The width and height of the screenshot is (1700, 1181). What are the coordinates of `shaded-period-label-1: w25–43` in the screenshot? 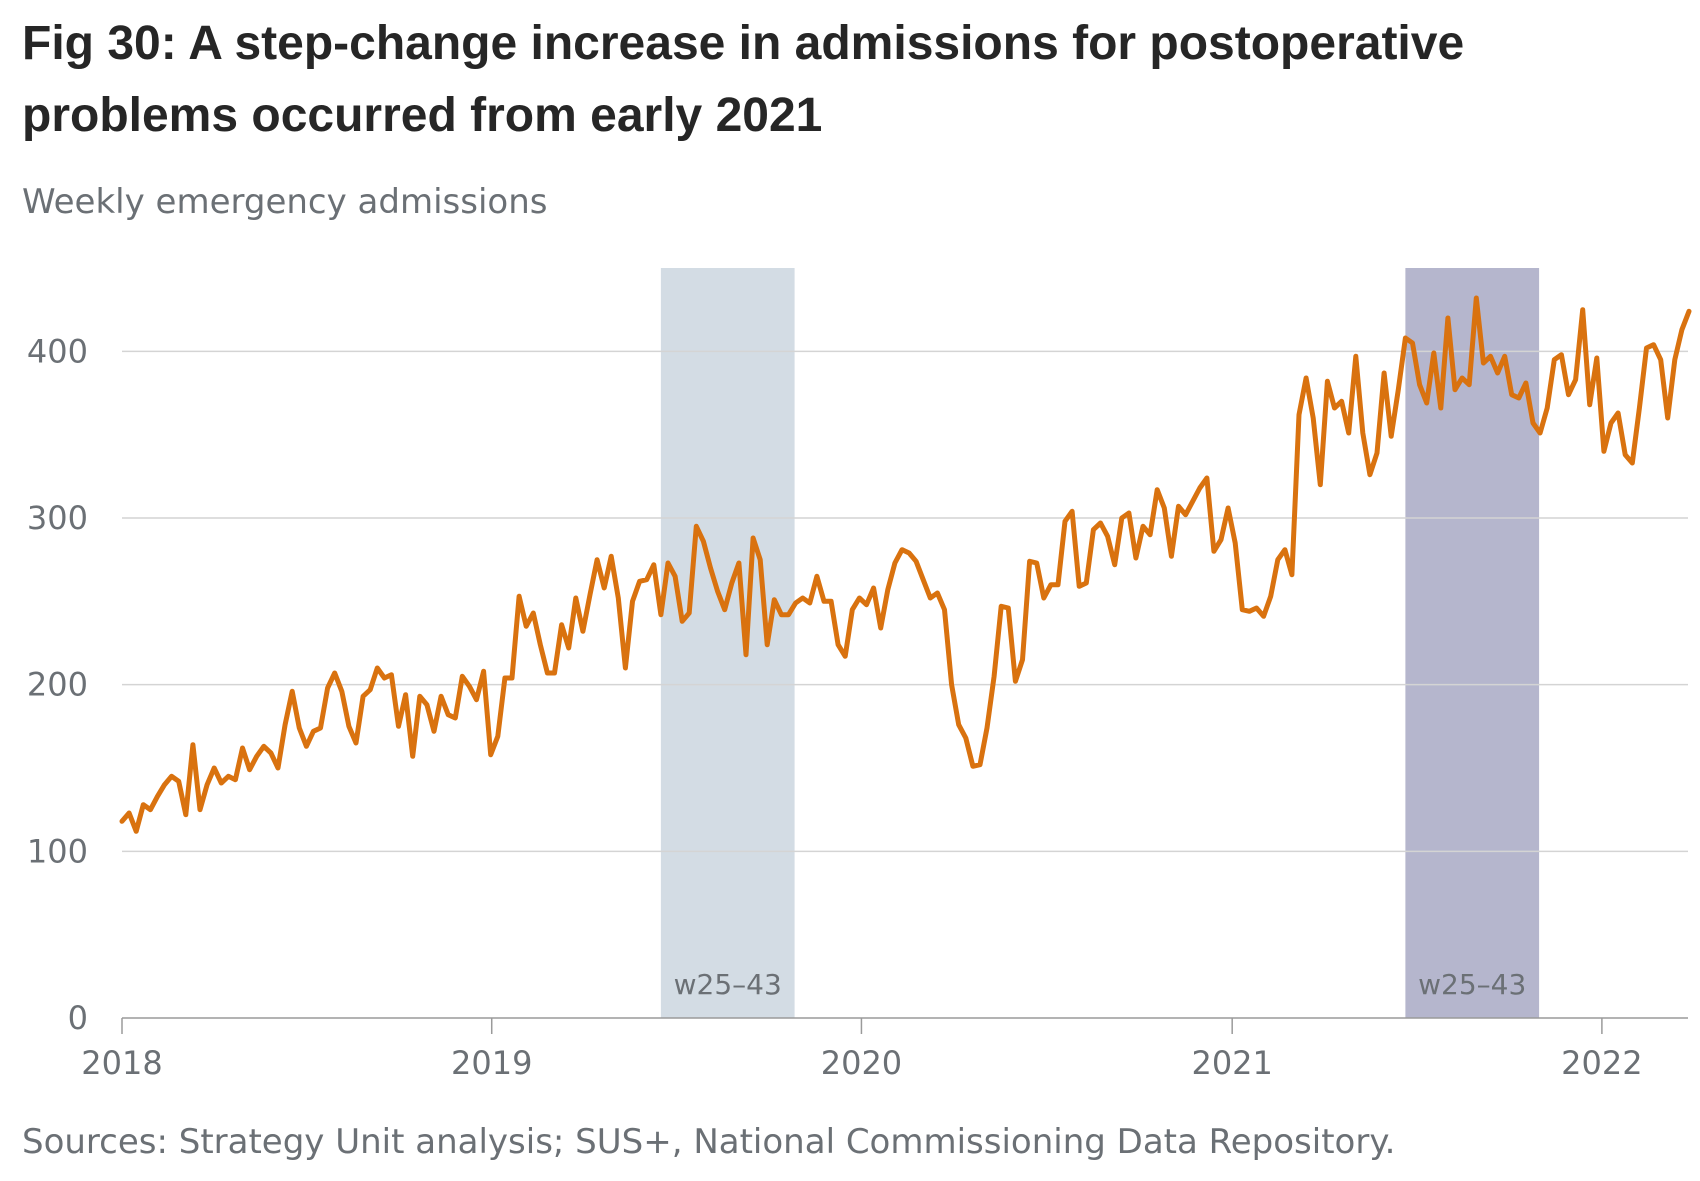 It's located at (728, 984).